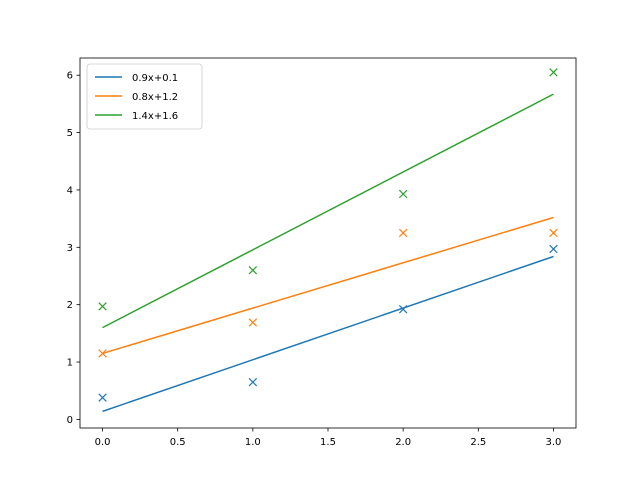 The height and width of the screenshot is (480, 640). What do you see at coordinates (403, 442) in the screenshot?
I see `x-tick-label: 2.0` at bounding box center [403, 442].